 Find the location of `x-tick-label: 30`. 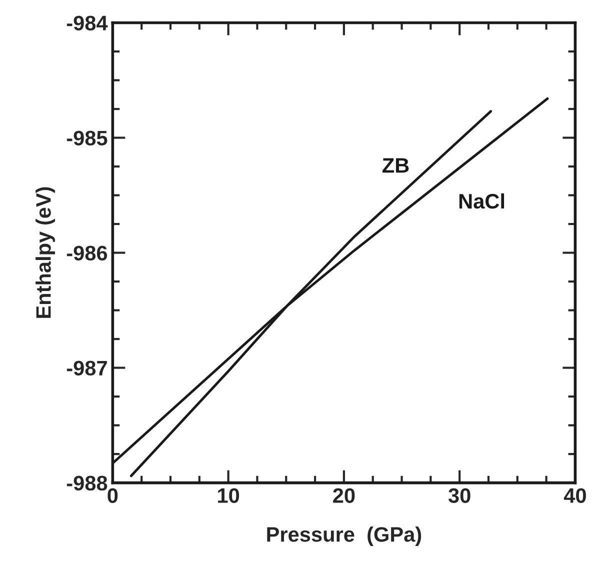

x-tick-label: 30 is located at coordinates (459, 495).